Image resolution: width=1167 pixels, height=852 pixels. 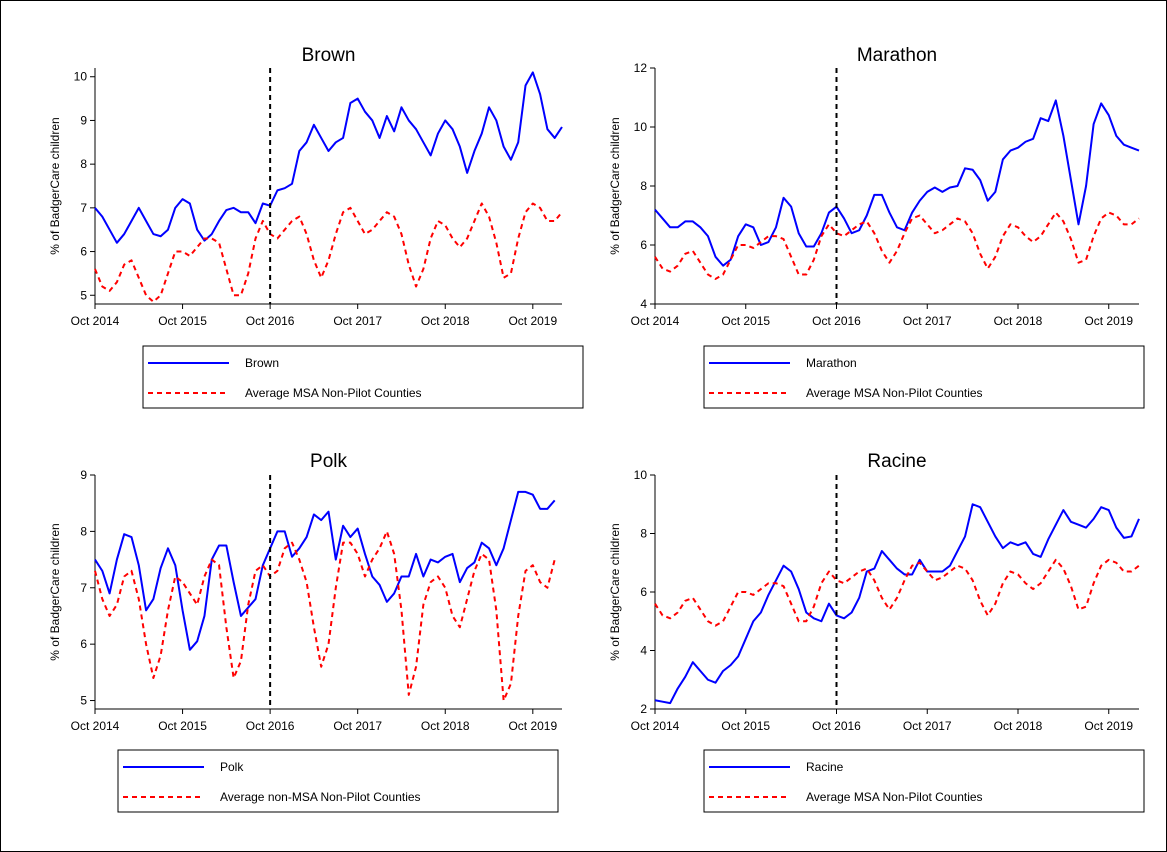 I want to click on chart-title: Polk, so click(x=328, y=461).